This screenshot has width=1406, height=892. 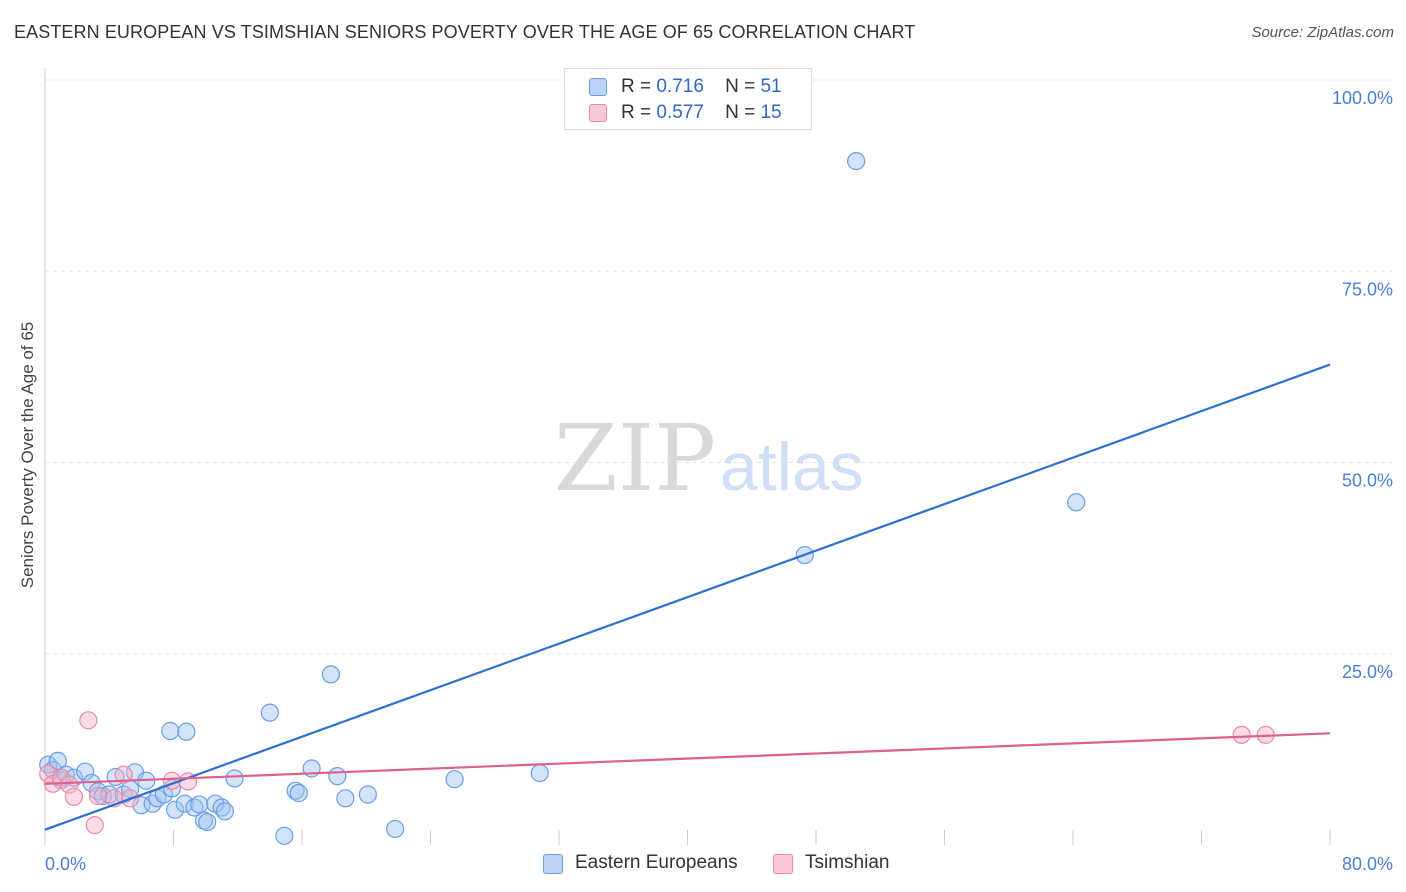 I want to click on stats-swatch-tsimshian, so click(x=598, y=113).